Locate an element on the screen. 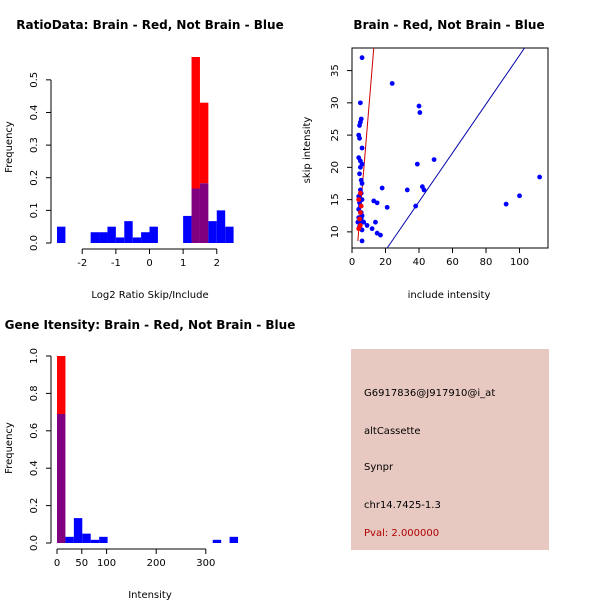 The width and height of the screenshot is (600, 600). ratio-x-tick-label: 2 is located at coordinates (217, 263).